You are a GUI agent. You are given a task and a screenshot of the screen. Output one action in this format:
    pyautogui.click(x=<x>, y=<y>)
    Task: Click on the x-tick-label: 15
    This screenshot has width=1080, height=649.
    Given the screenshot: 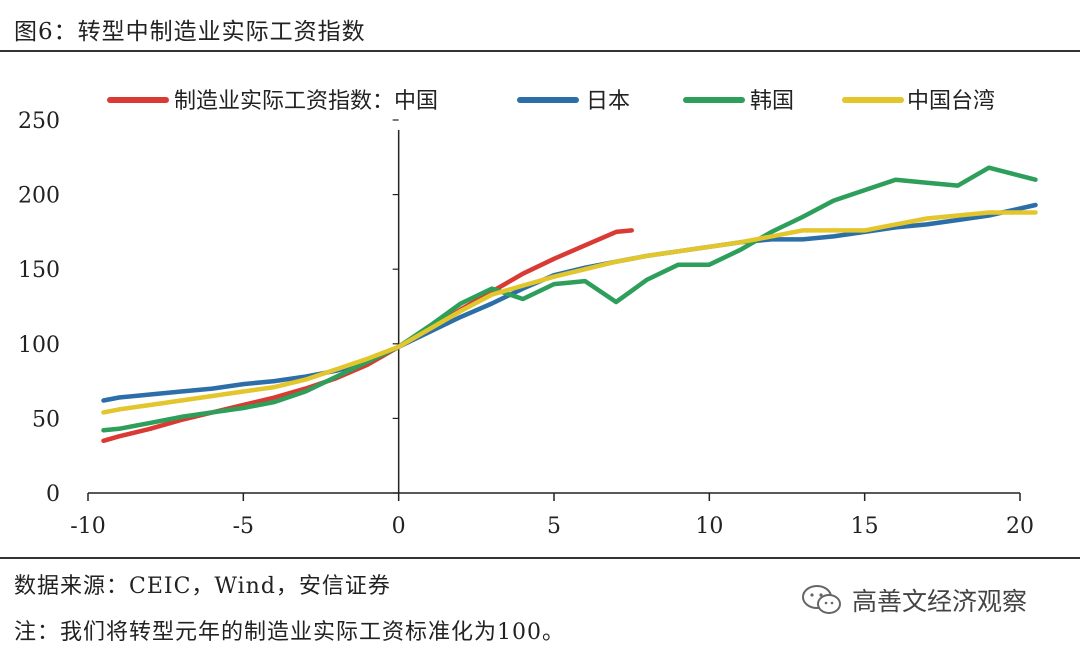 What is the action you would take?
    pyautogui.click(x=865, y=526)
    